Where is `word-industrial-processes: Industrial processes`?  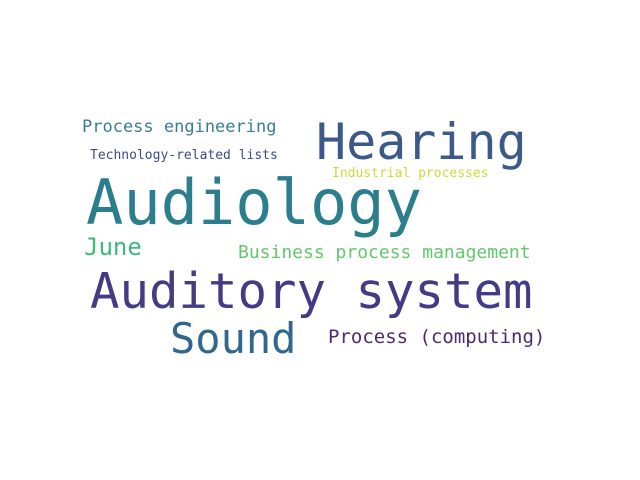
word-industrial-processes: Industrial processes is located at coordinates (410, 173).